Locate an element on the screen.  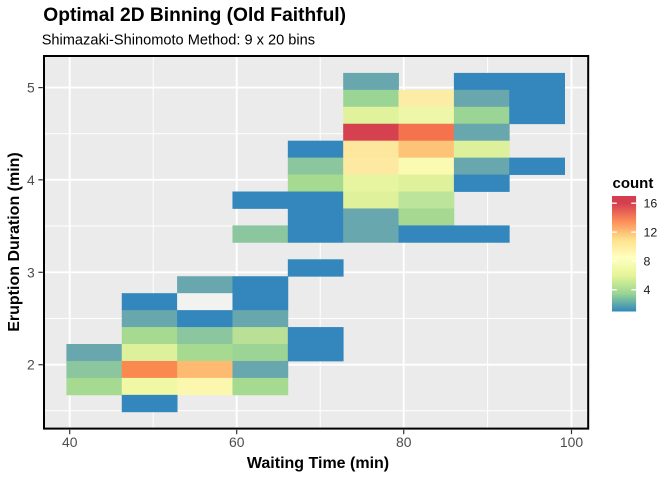
svg-text: Eruption Duration (min) is located at coordinates (14, 242).